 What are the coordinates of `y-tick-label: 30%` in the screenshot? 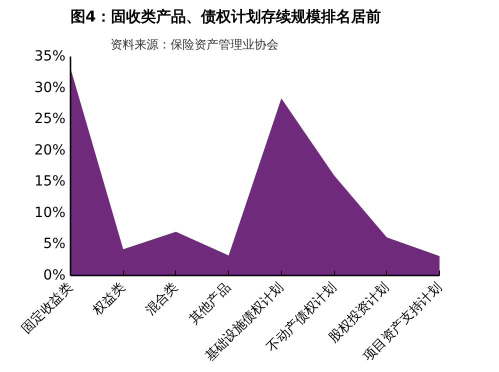 It's located at (50, 88).